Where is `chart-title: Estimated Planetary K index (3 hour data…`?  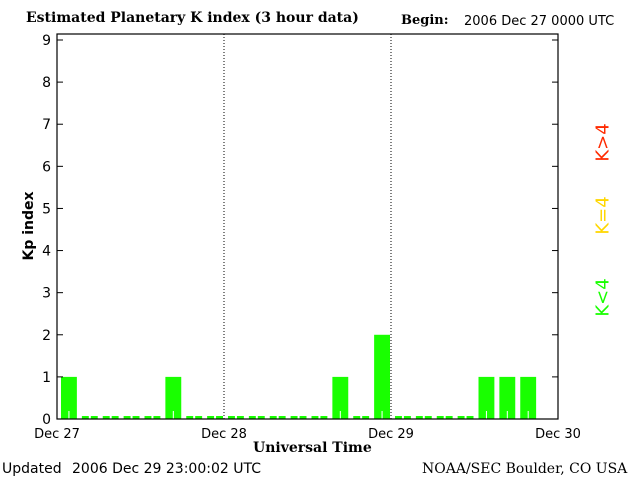
chart-title: Estimated Planetary K index (3 hour data… is located at coordinates (192, 18).